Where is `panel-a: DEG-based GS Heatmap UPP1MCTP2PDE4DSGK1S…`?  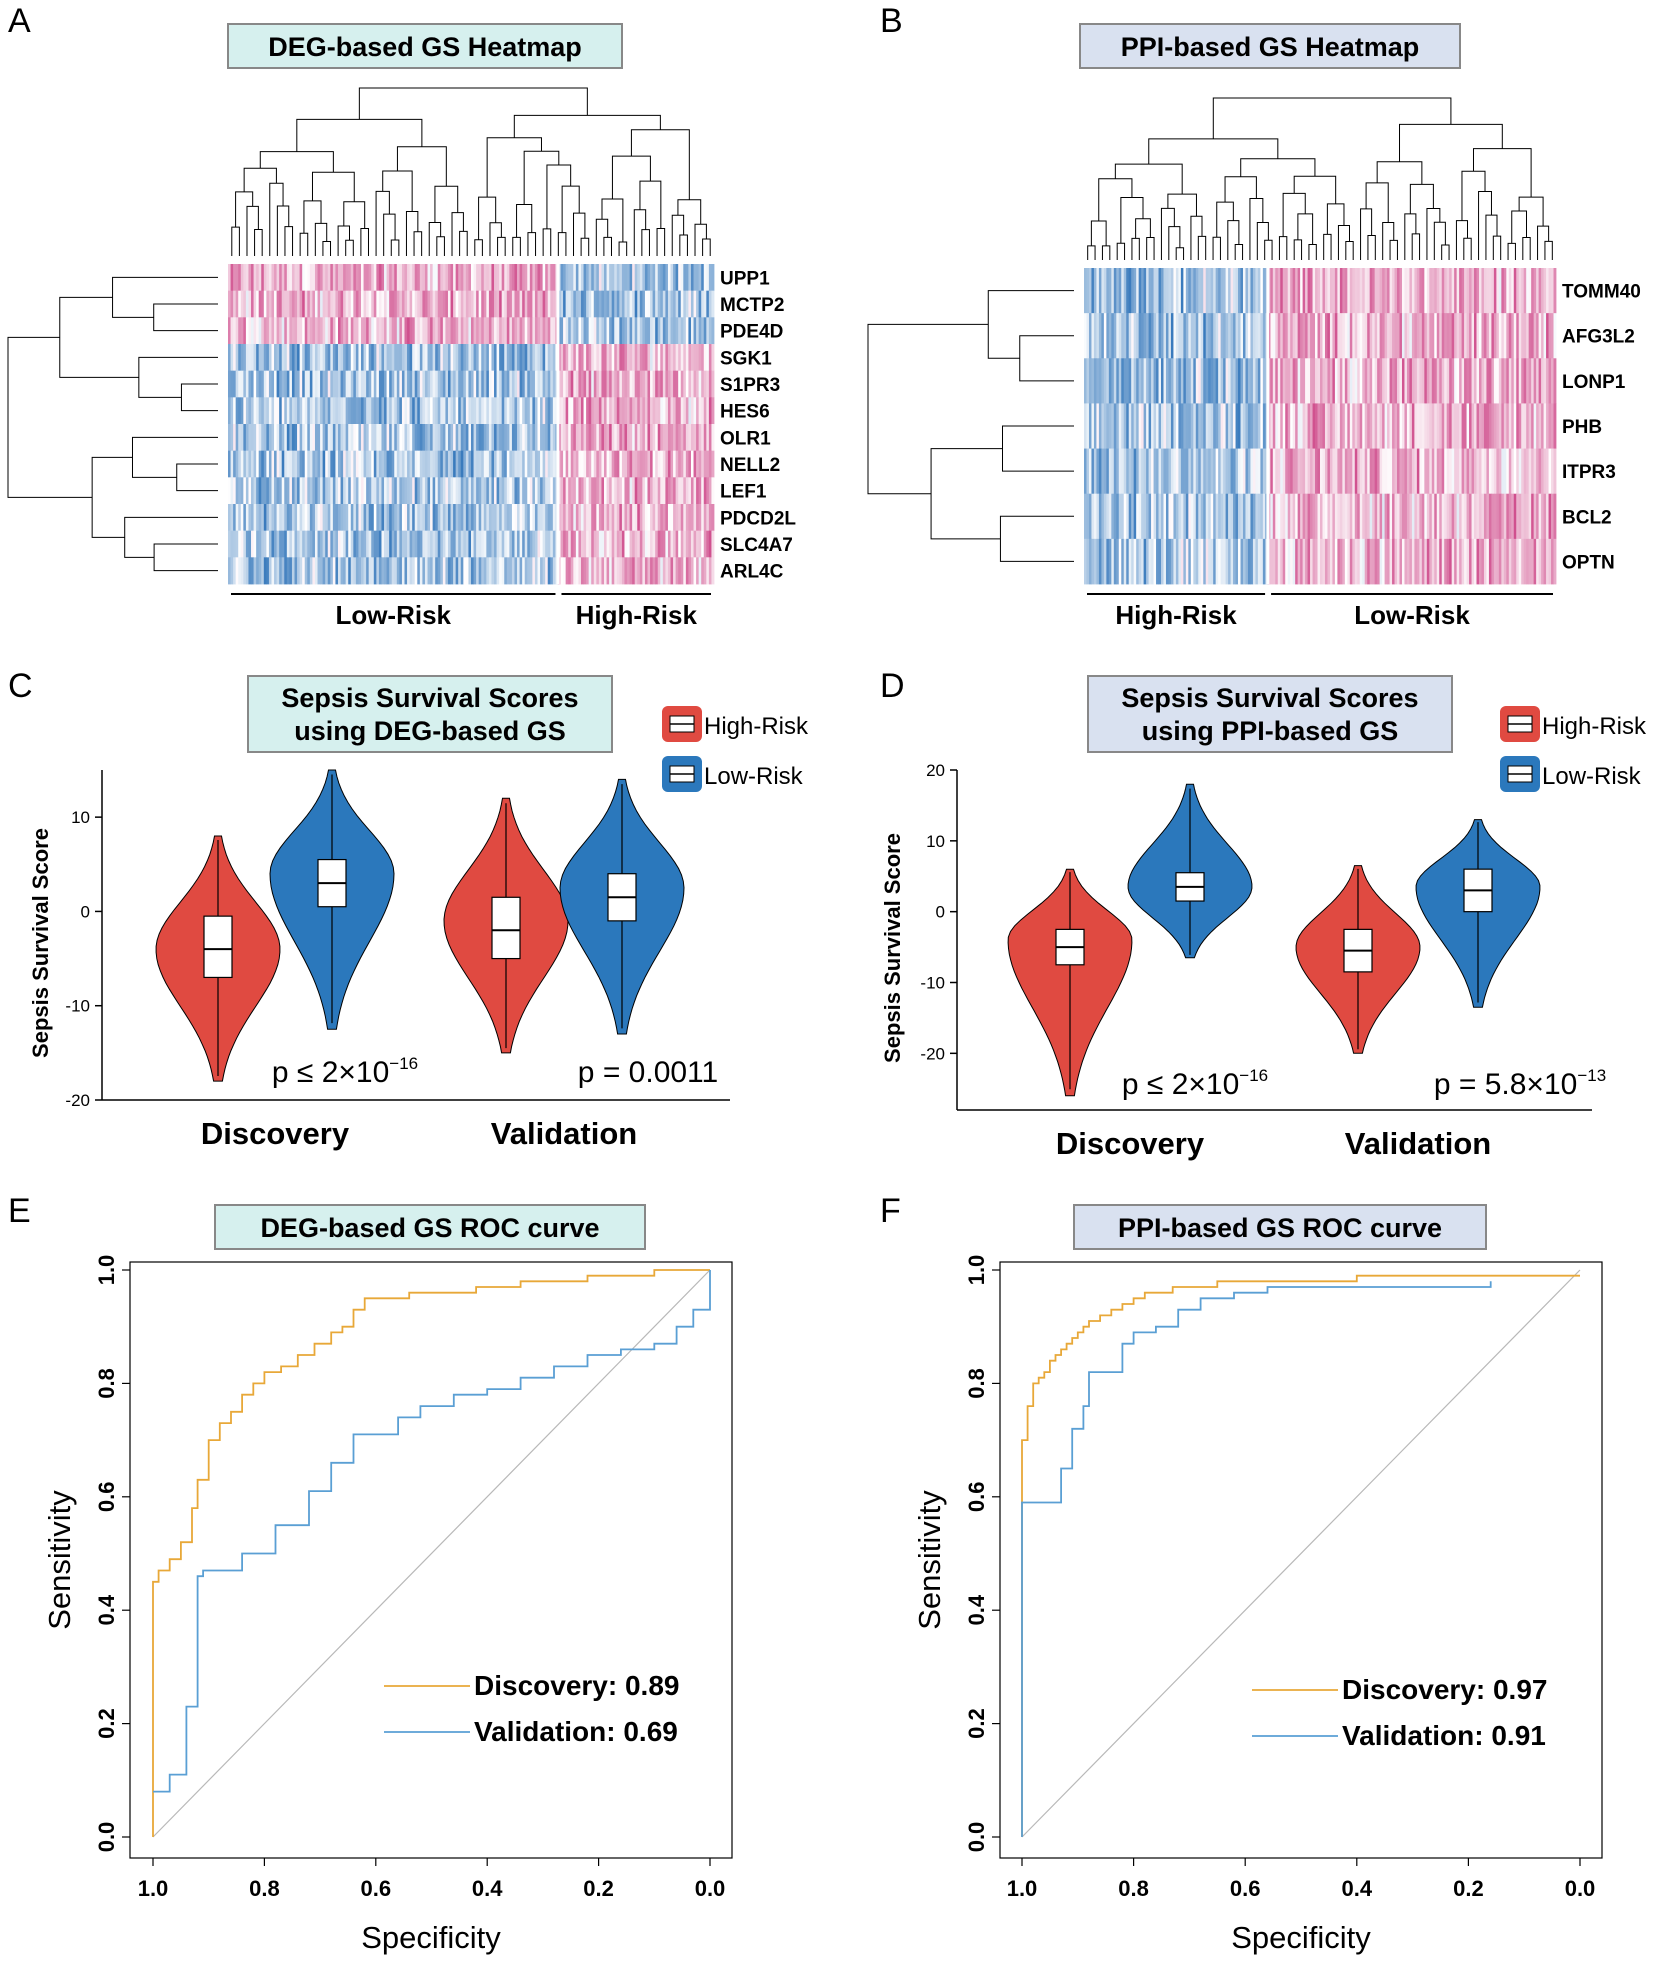
panel-a: DEG-based GS Heatmap UPP1MCTP2PDE4DSGK1S… is located at coordinates (401, 326).